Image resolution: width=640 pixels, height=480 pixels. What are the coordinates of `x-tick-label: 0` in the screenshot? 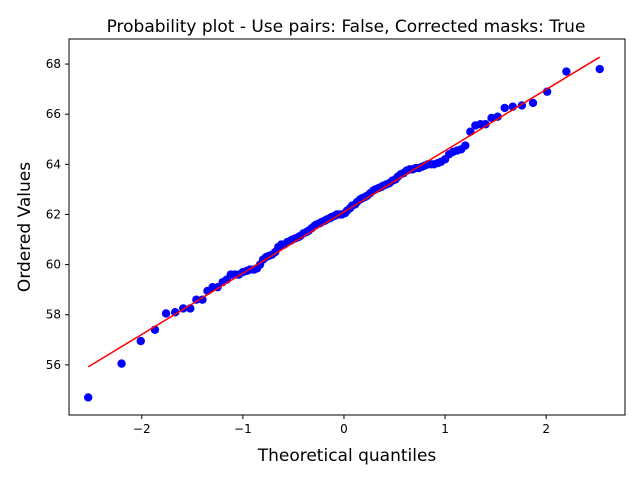 It's located at (344, 429).